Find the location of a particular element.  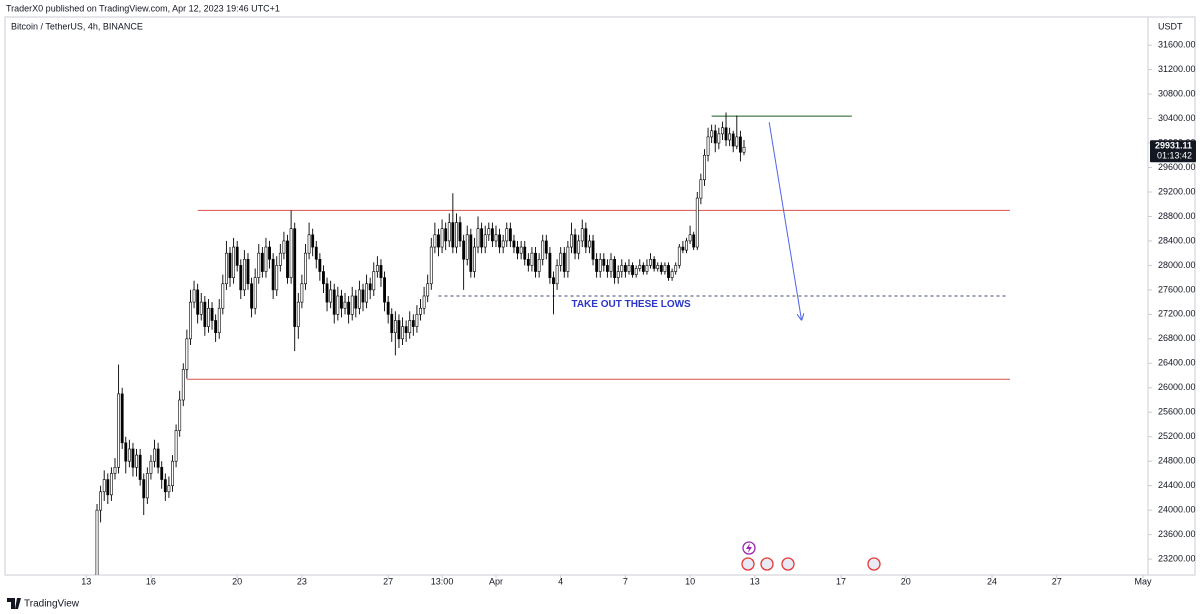

y-tick-label: 24400.00 is located at coordinates (1177, 485).